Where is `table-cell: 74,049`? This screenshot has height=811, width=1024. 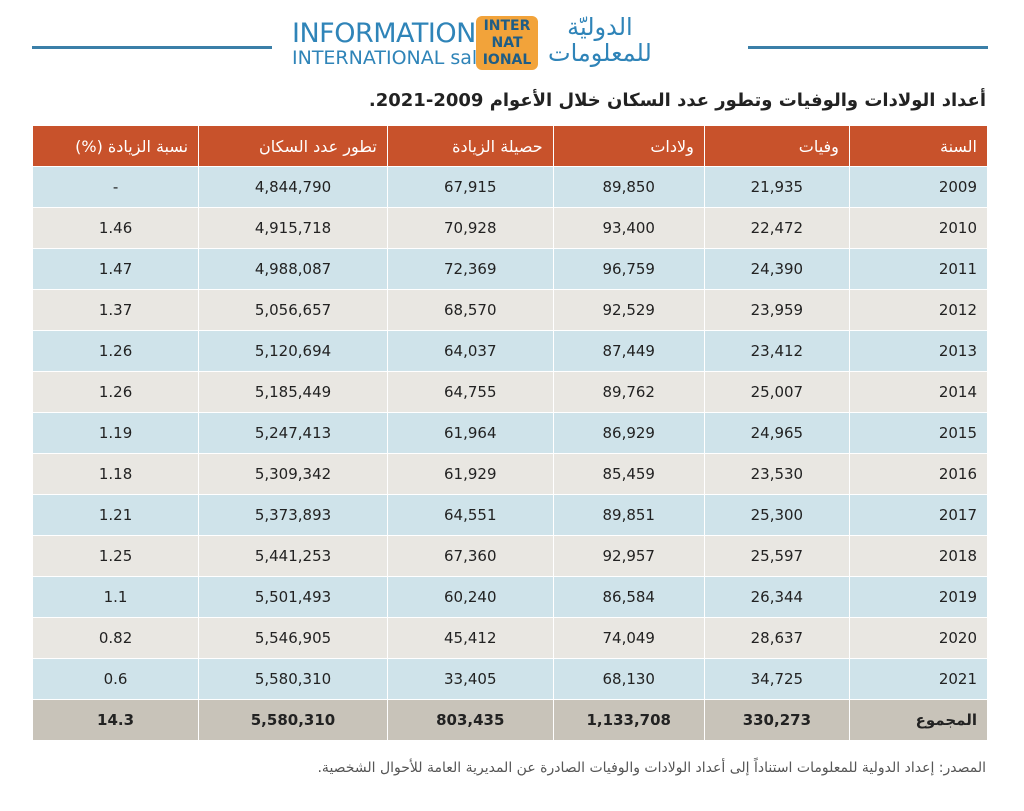
table-cell: 74,049 is located at coordinates (628, 638).